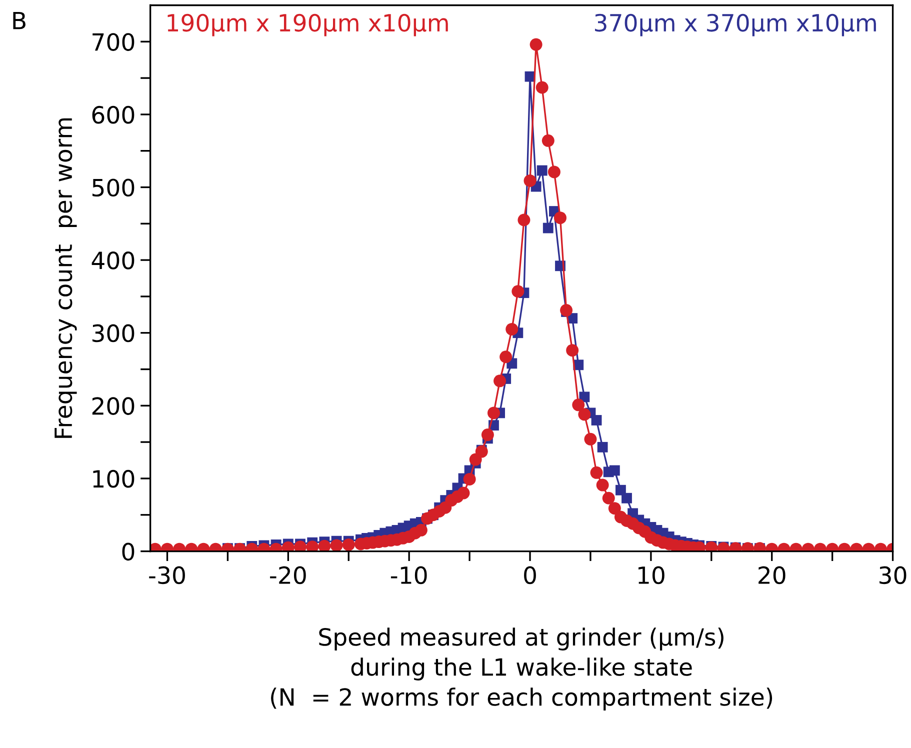  What do you see at coordinates (772, 575) in the screenshot?
I see `x-tick-label: 20` at bounding box center [772, 575].